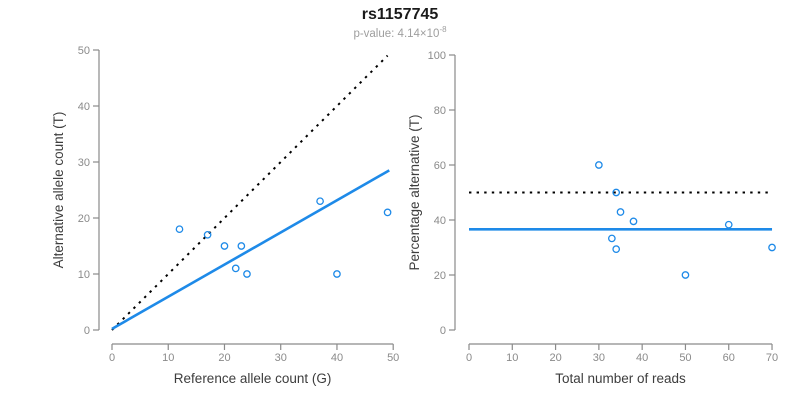  What do you see at coordinates (58, 190) in the screenshot?
I see `y-axis-label: Alternative allele count (T)` at bounding box center [58, 190].